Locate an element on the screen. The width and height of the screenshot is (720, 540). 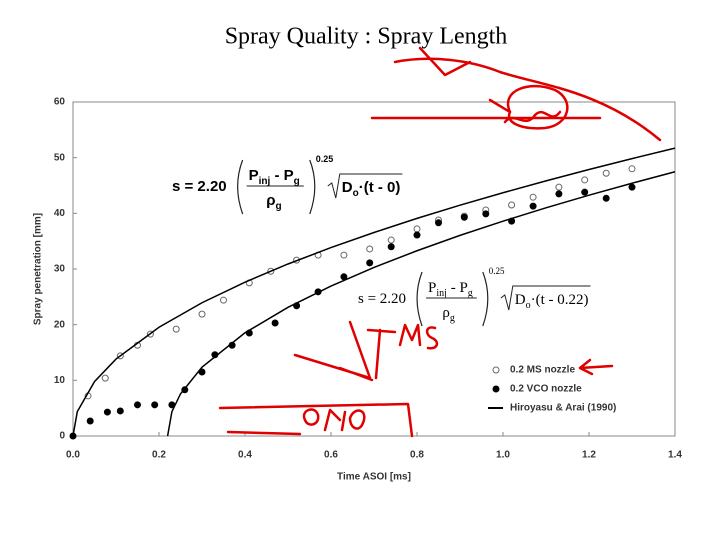
x-tick-label: 1.0 is located at coordinates (503, 455).